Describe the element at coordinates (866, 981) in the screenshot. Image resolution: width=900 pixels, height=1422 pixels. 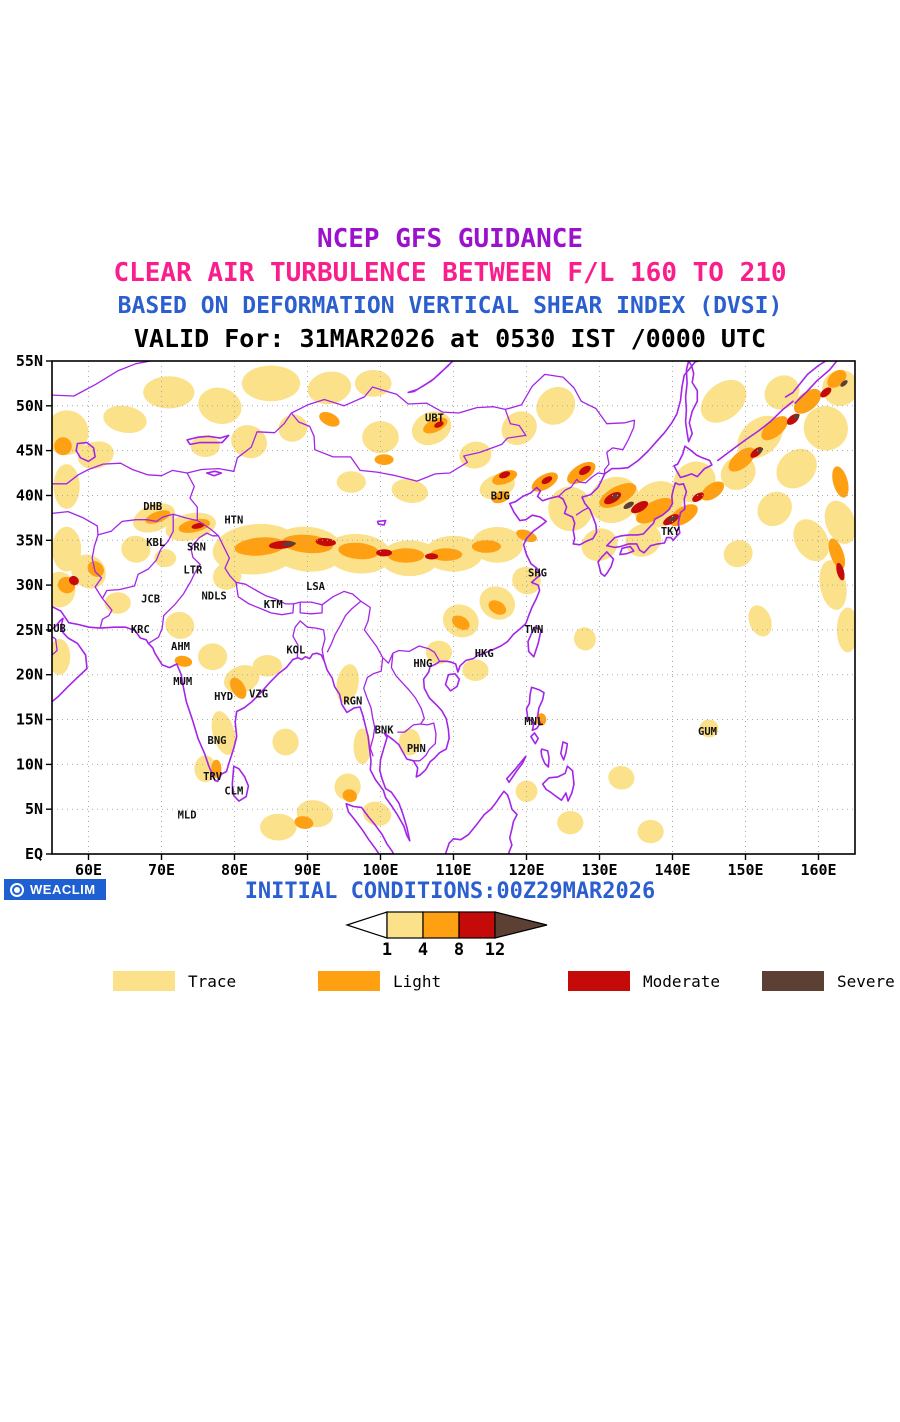
I see `legend-label: Severe` at that location.